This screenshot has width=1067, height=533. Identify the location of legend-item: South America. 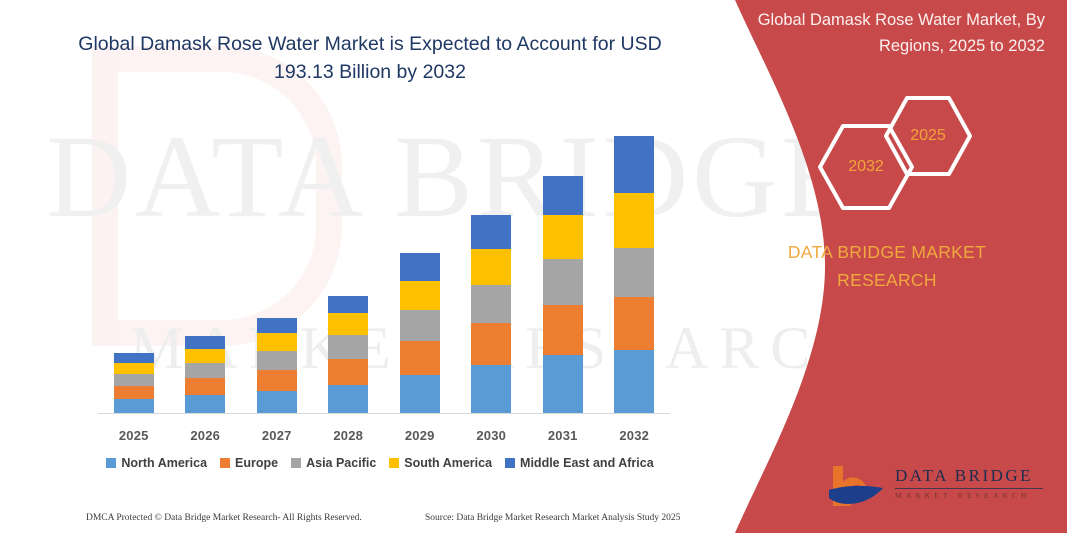
(440, 463).